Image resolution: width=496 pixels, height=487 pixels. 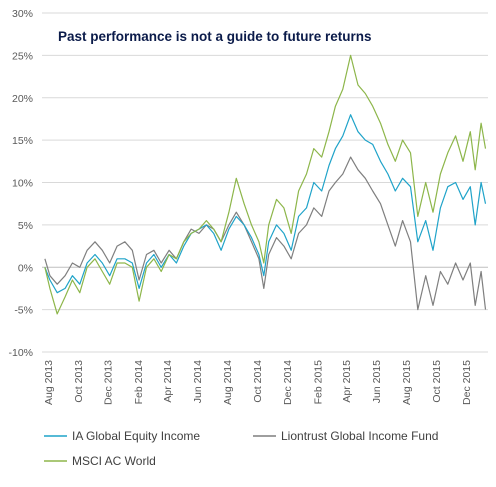 I want to click on x-tick-label: Oct 2013, so click(x=79, y=381).